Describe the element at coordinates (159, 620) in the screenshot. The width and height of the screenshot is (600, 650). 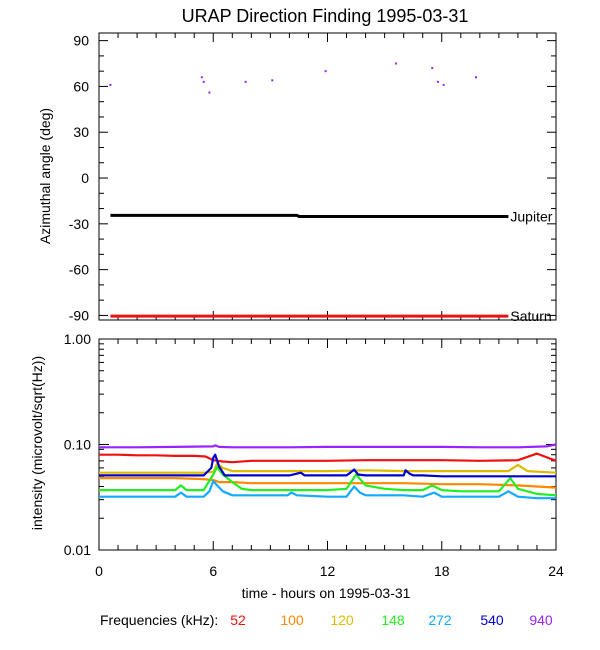
I see `legend-prefix: Frequencies (kHz):` at that location.